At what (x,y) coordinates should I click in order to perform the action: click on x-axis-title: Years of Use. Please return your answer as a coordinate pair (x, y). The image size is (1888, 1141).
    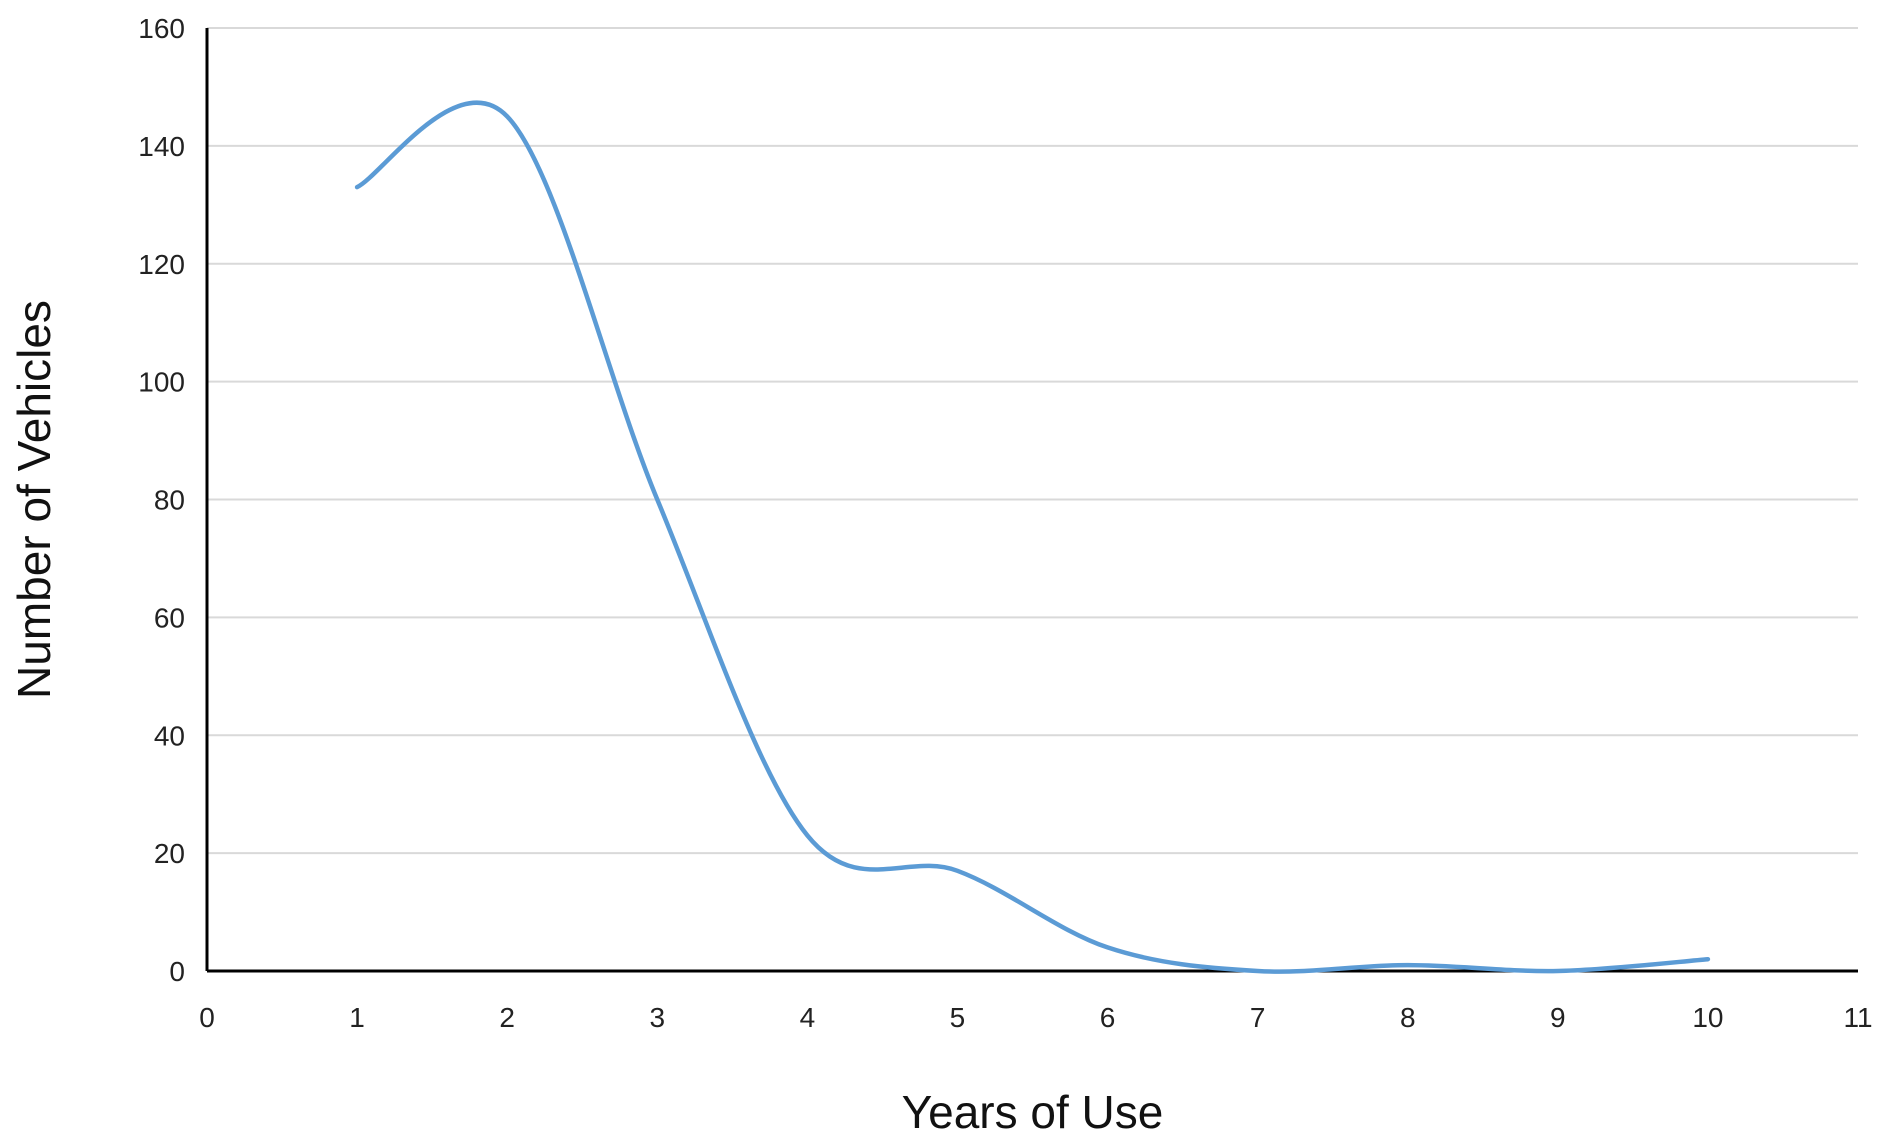
    Looking at the image, I should click on (1033, 1112).